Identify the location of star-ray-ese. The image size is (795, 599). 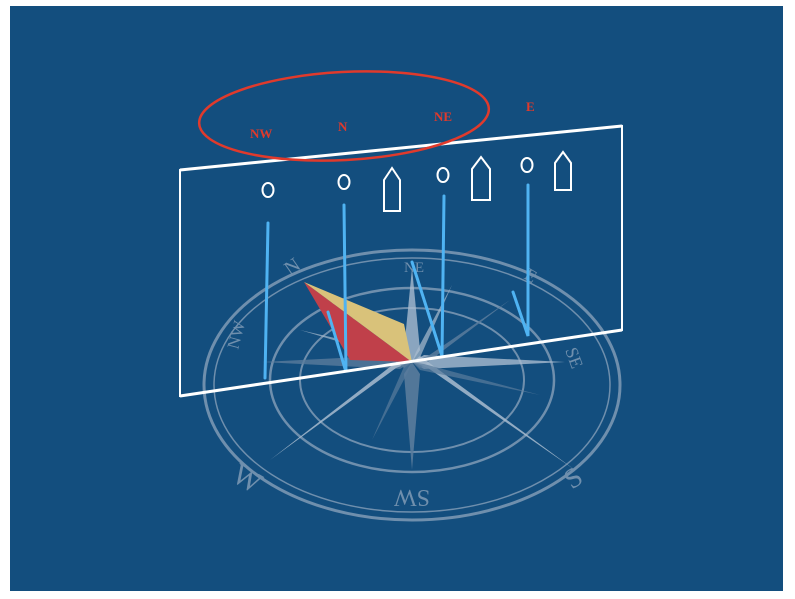
(476, 378).